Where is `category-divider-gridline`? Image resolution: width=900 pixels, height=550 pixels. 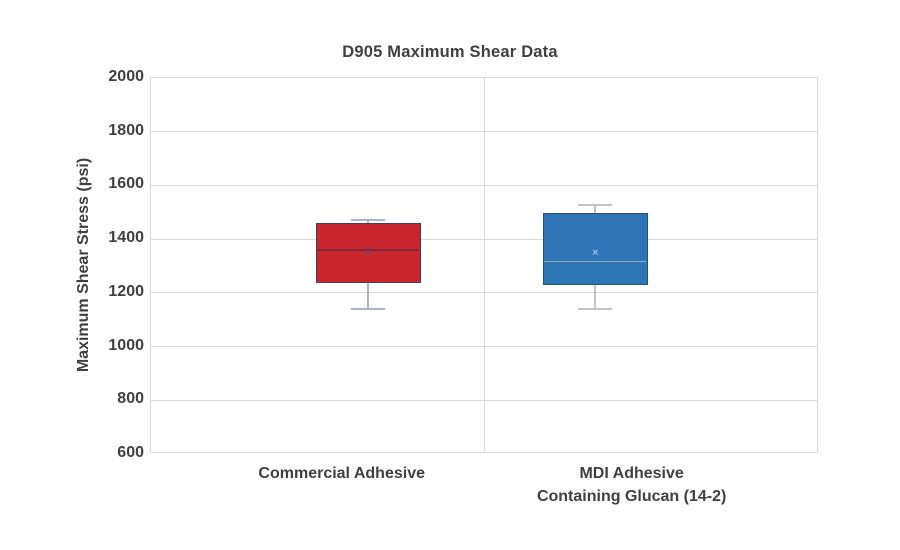
category-divider-gridline is located at coordinates (484, 265).